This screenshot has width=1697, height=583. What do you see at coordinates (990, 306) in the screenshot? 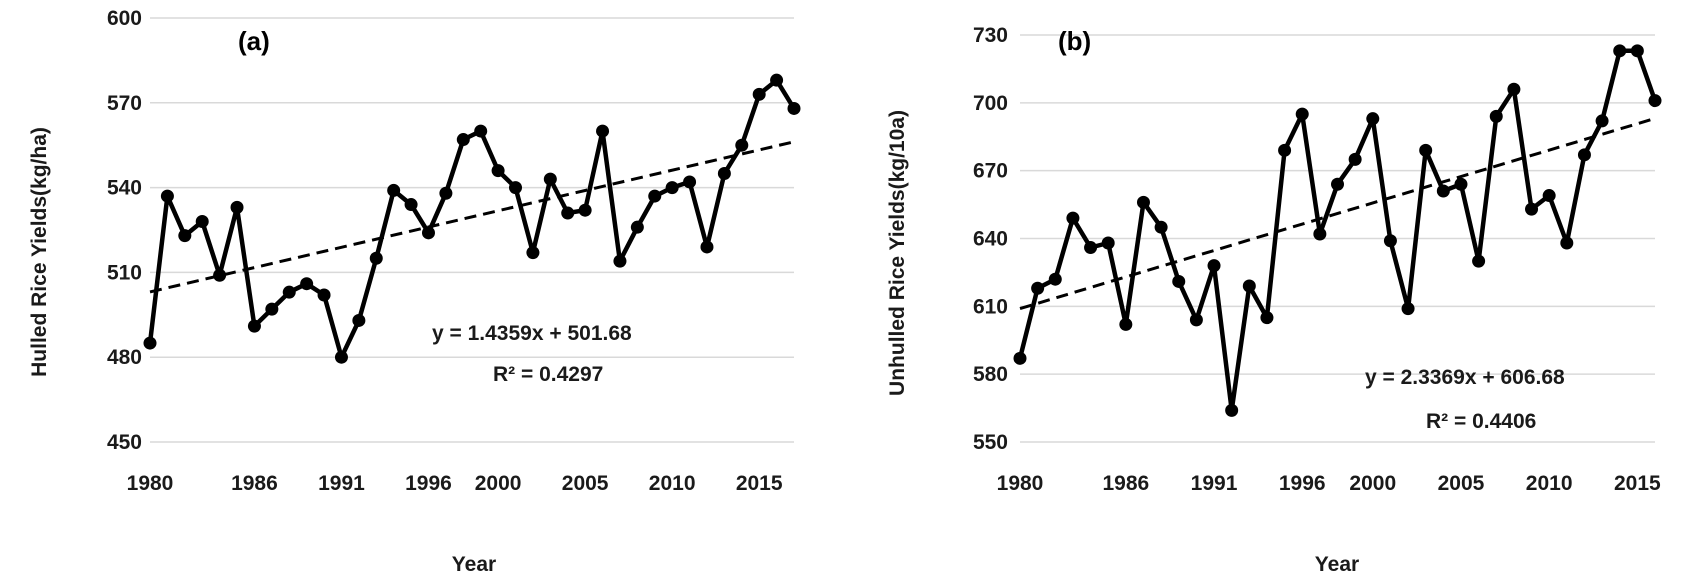
I see `y-tick-label: 610` at bounding box center [990, 306].